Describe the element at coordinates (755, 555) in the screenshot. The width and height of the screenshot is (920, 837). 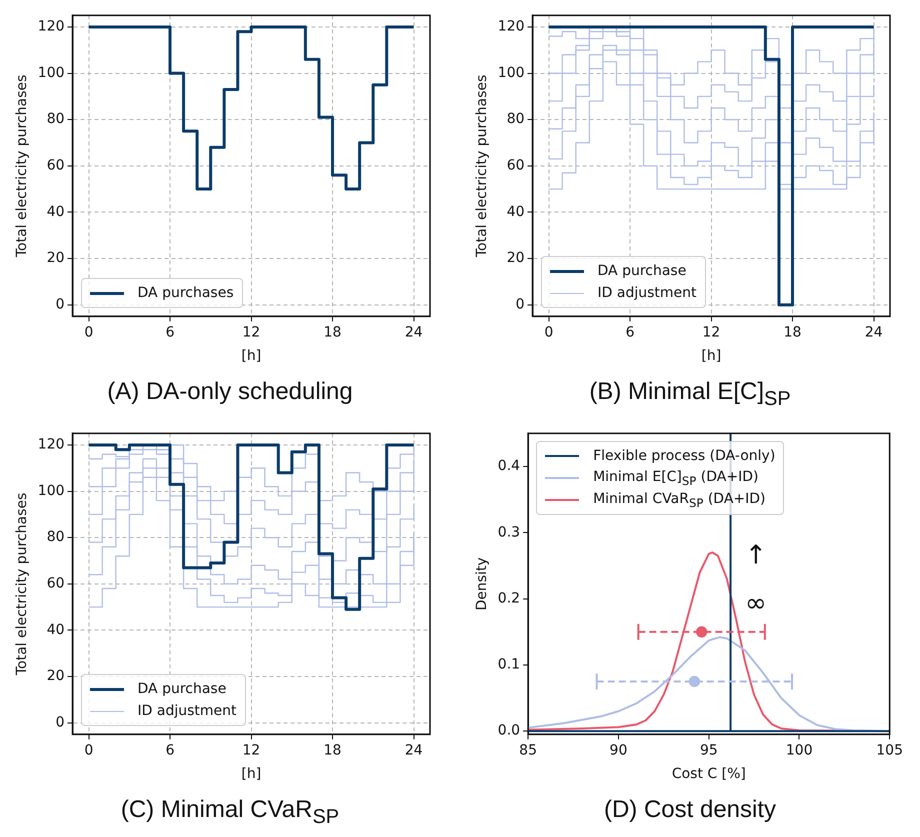
I see `annotation: ↑` at that location.